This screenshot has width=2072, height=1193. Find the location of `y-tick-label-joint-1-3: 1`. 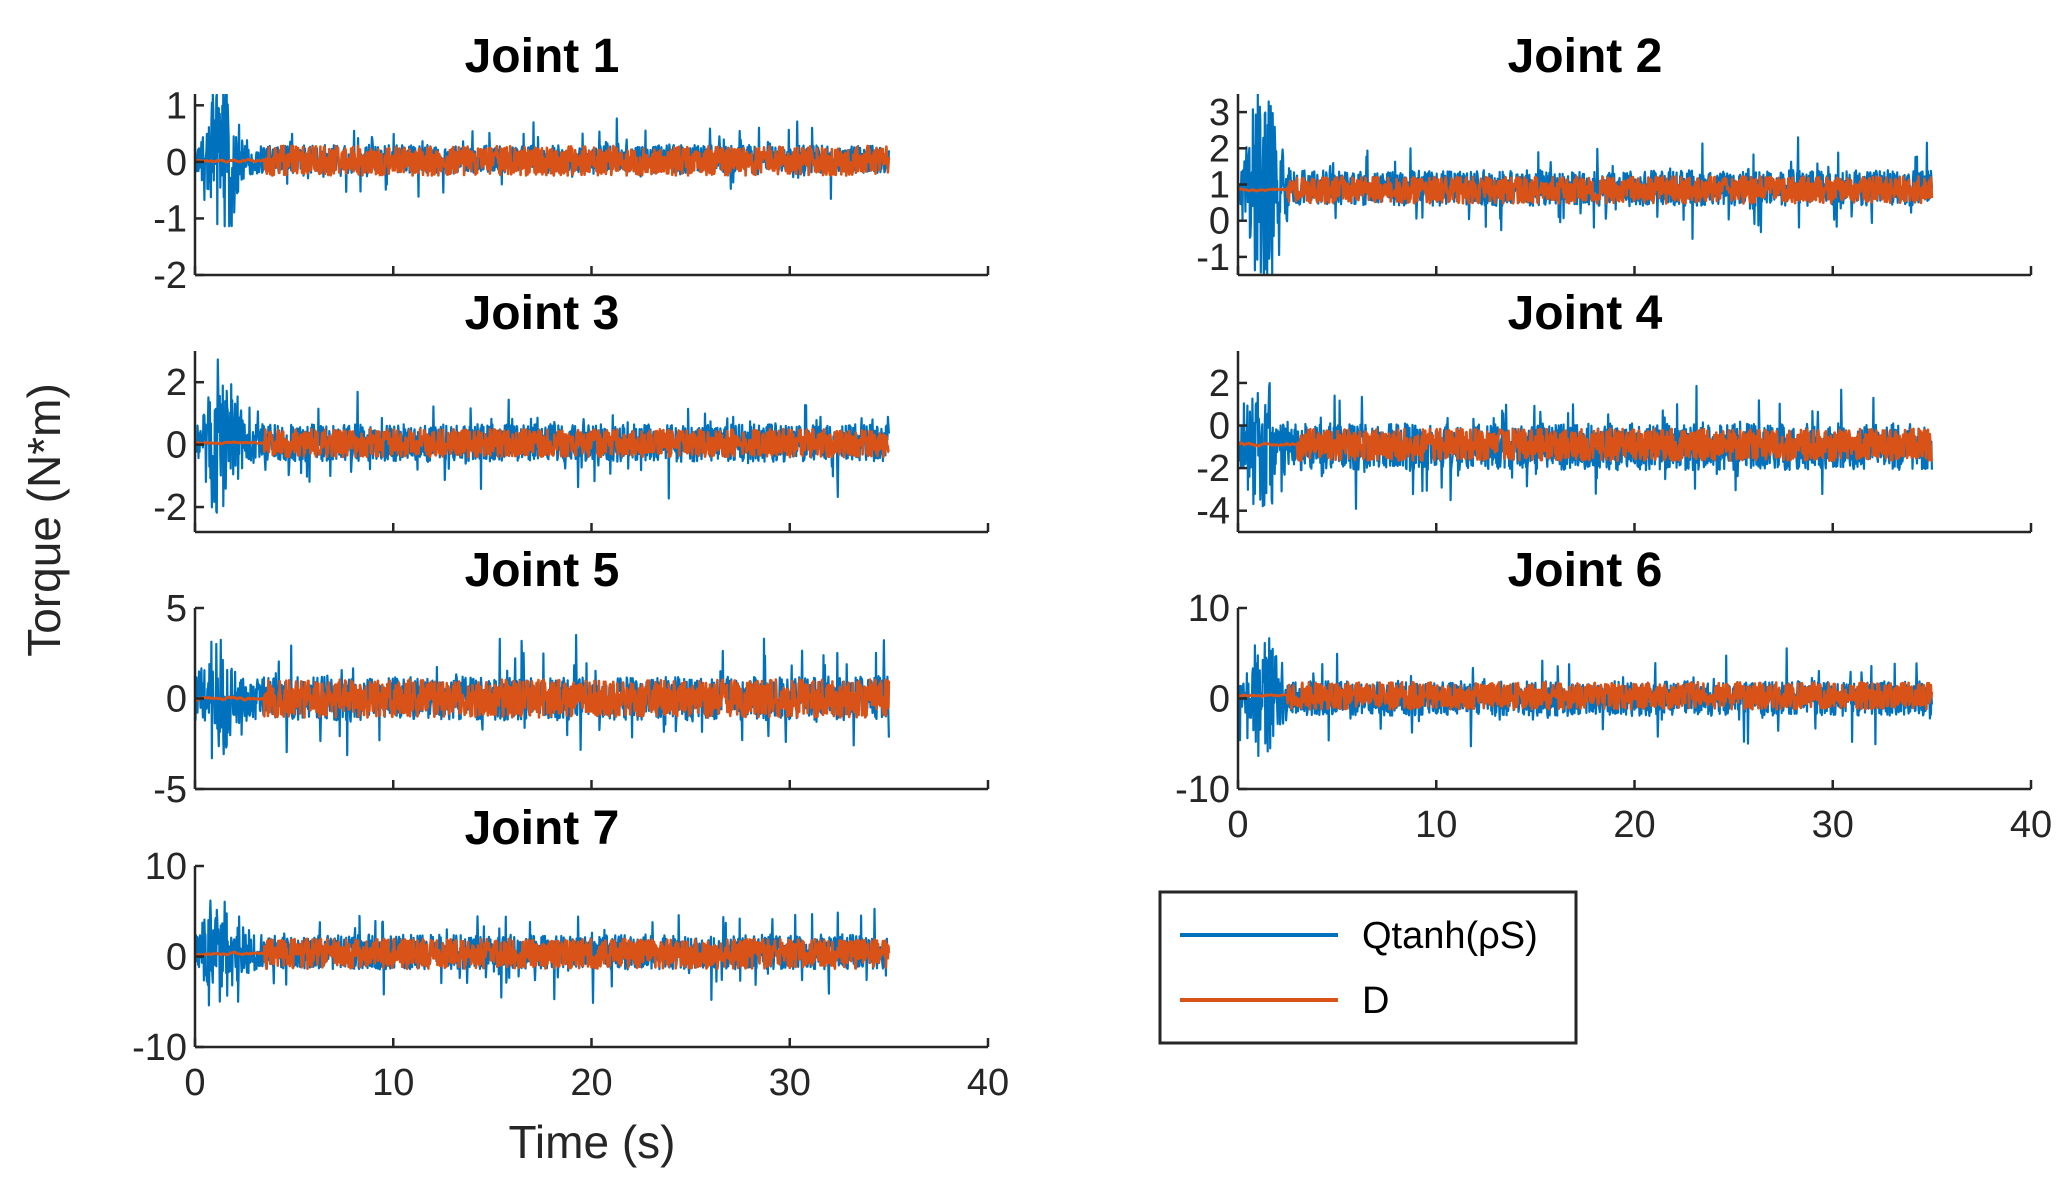

y-tick-label-joint-1-3: 1 is located at coordinates (176, 106).